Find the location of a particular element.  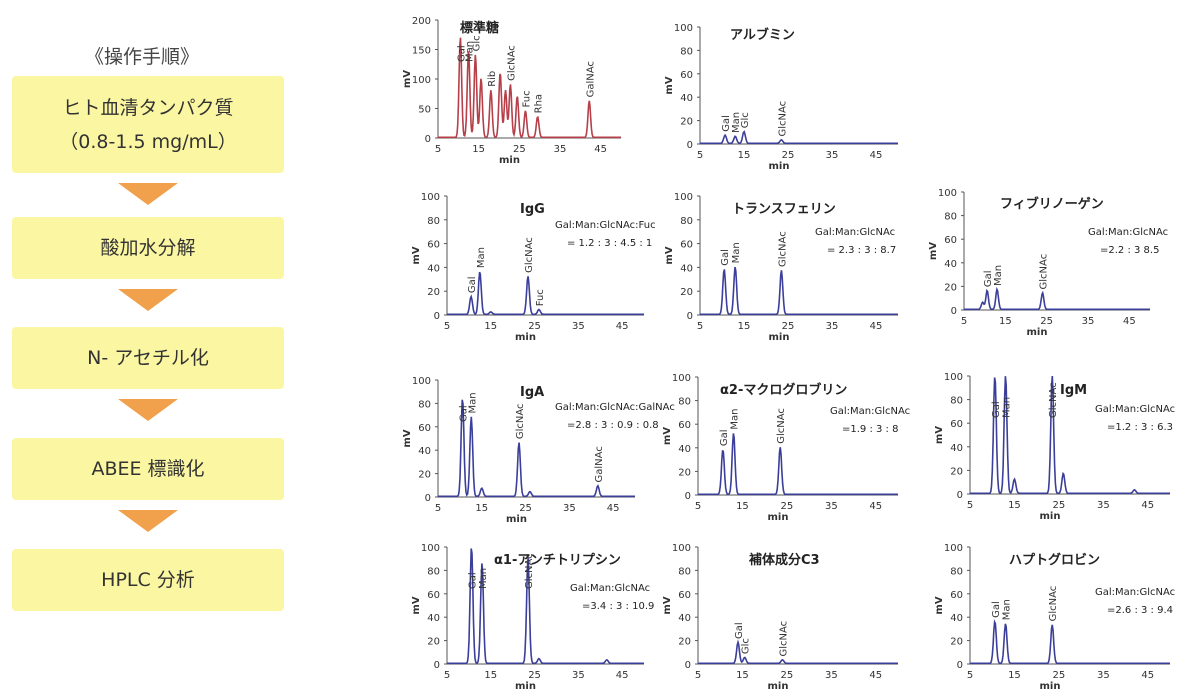

peak-label: Glc is located at coordinates (746, 646).